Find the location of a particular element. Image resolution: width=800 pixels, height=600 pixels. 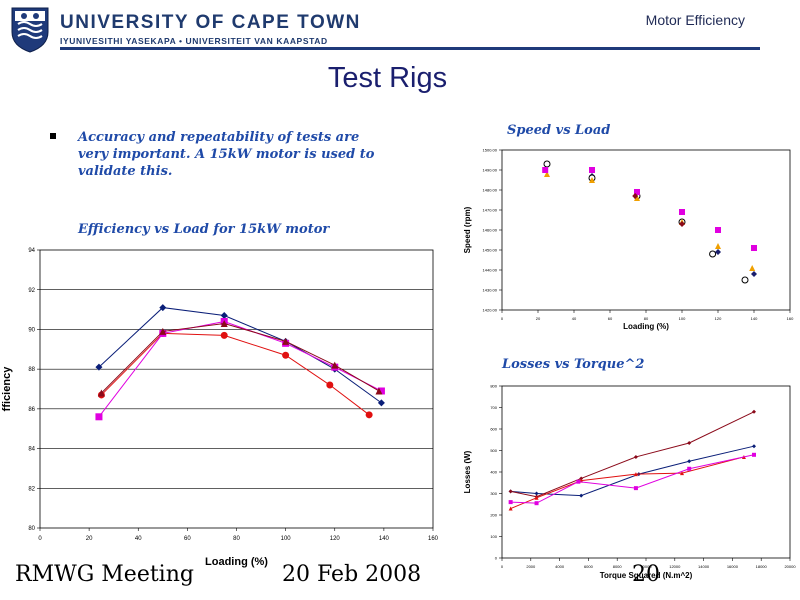

y-tick-label: 1490.00 is located at coordinates (490, 169).